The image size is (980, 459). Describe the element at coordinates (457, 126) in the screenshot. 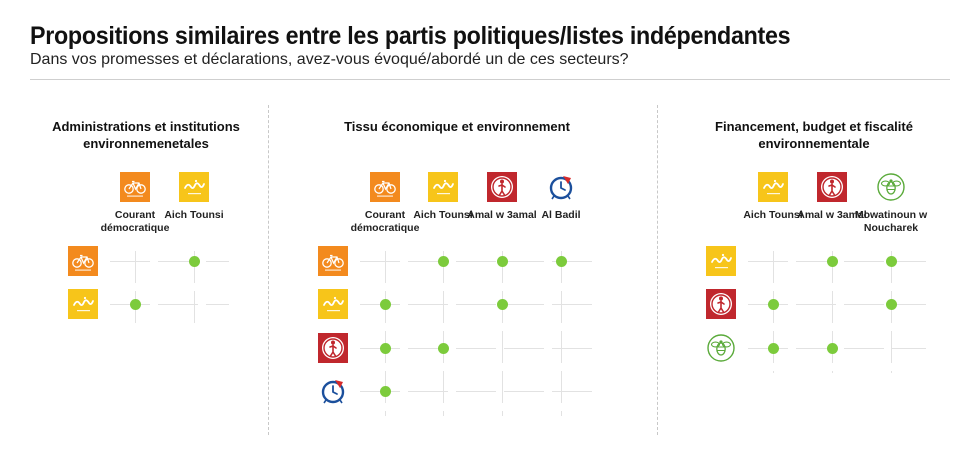

I see `panel-title: Tissu économique et environnement` at that location.